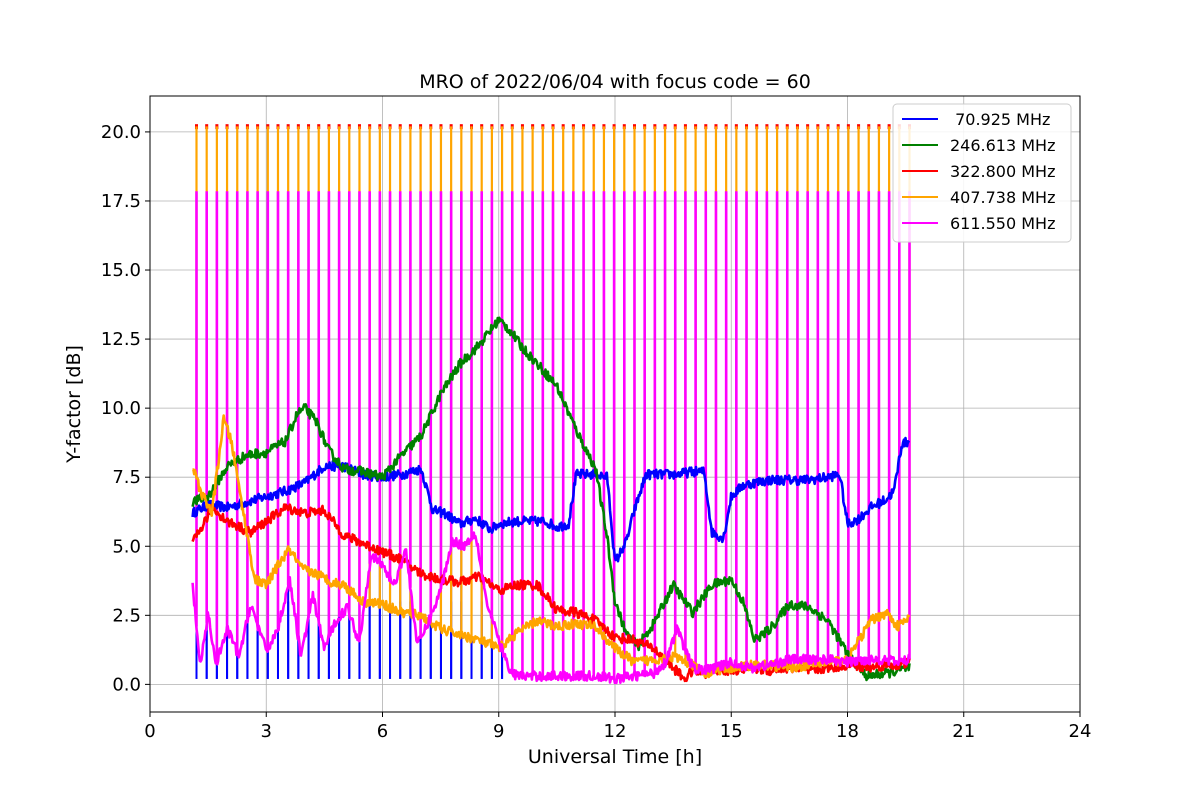 This screenshot has height=800, width=1200. I want to click on x-tick-label: 12, so click(615, 731).